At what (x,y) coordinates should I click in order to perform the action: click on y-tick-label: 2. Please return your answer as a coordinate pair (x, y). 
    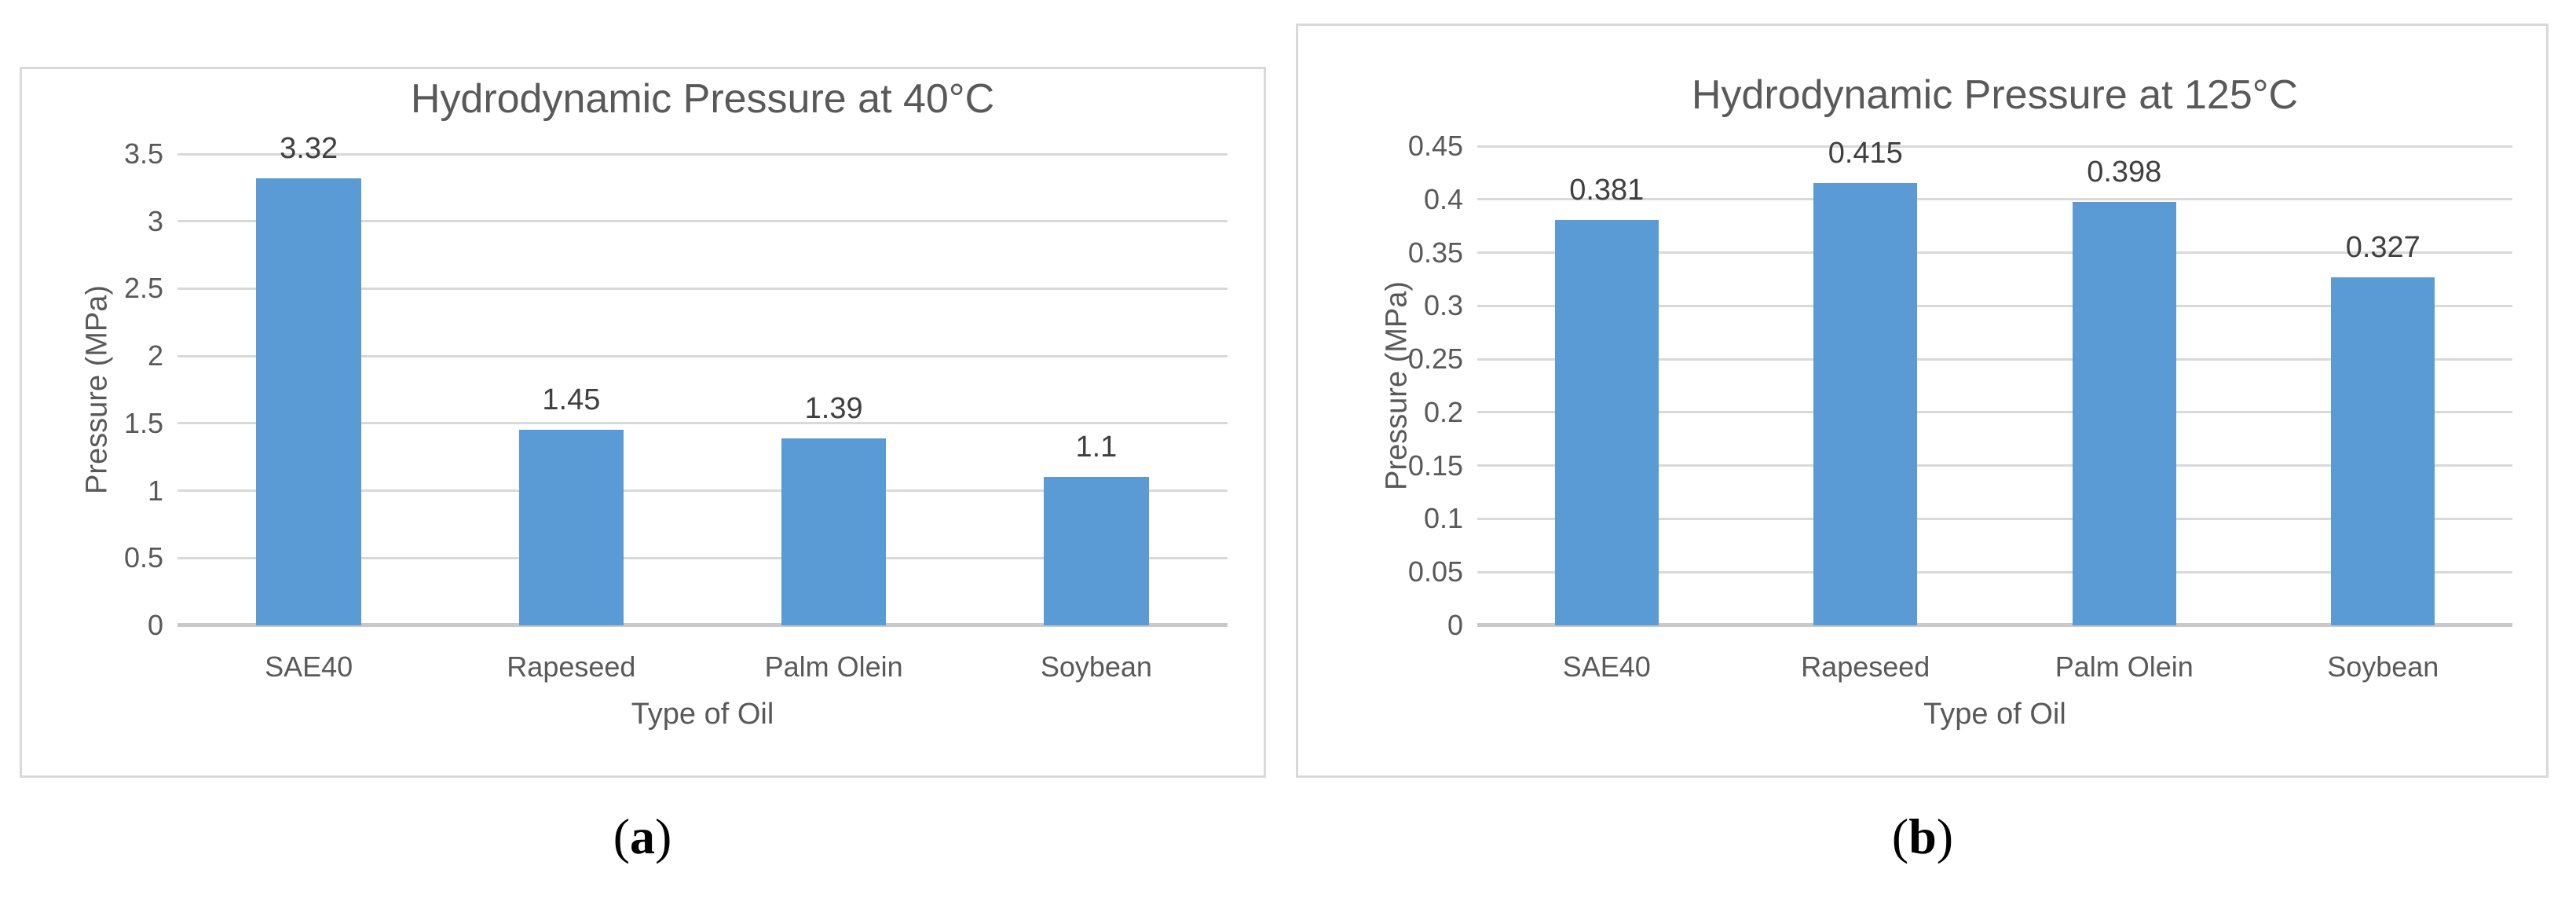
    Looking at the image, I should click on (155, 355).